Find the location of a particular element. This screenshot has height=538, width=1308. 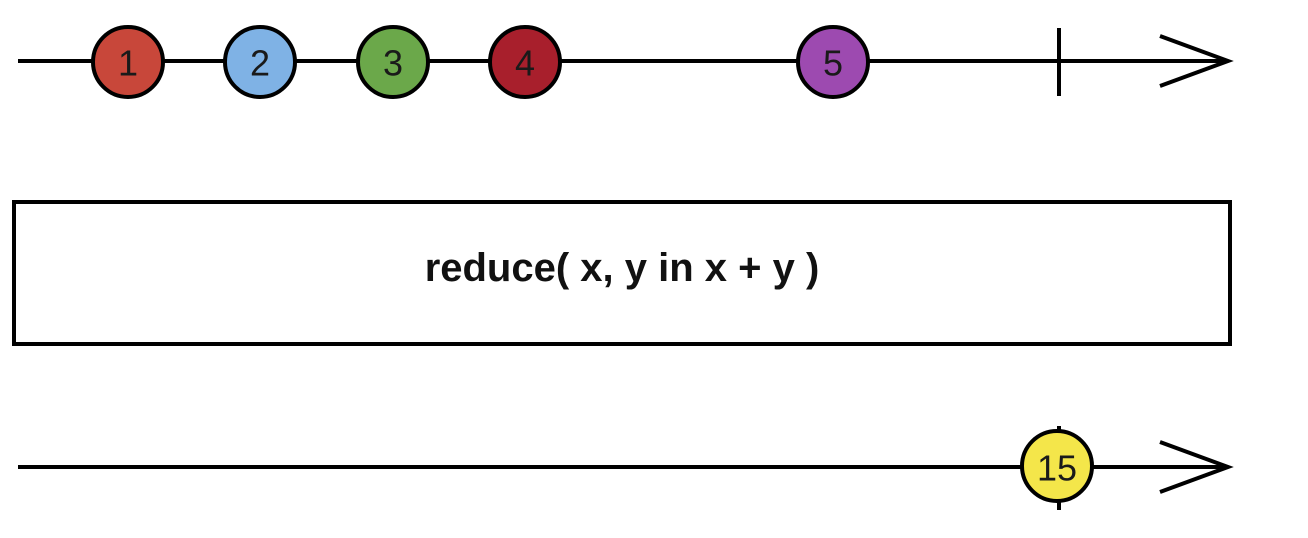

marble-label: 5 is located at coordinates (833, 63).